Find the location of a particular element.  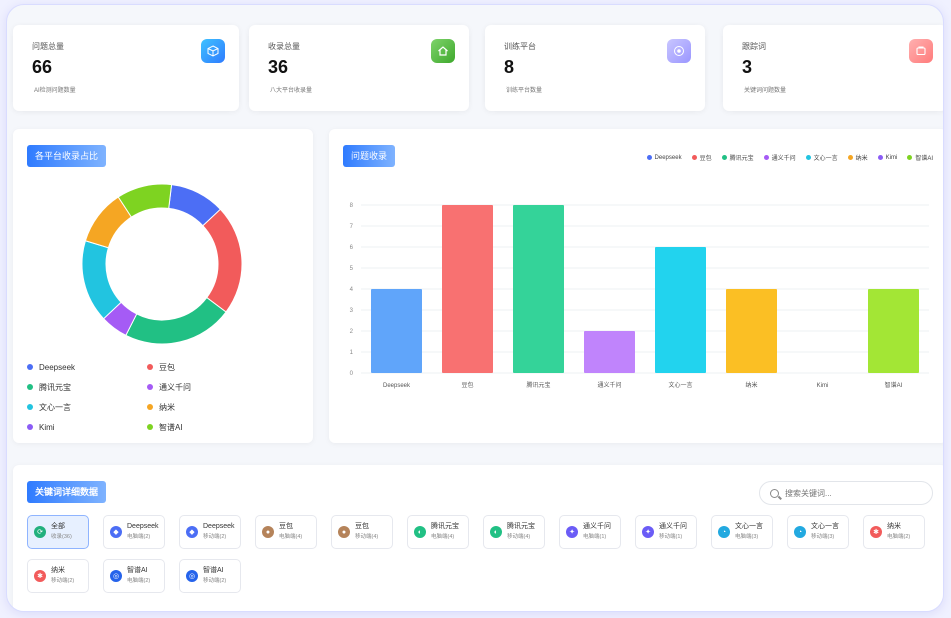

x-tick-label: 文心一言 is located at coordinates (680, 385).